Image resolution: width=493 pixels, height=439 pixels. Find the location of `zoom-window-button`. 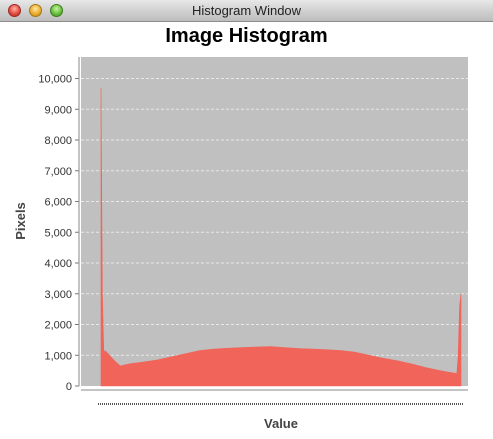

zoom-window-button is located at coordinates (56, 10).